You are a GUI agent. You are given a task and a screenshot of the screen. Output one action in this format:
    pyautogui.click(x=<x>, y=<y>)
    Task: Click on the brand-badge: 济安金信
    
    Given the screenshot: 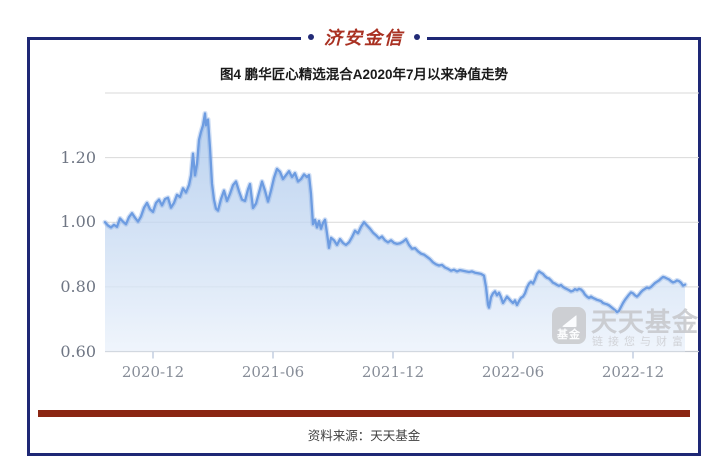 What is the action you would take?
    pyautogui.click(x=364, y=36)
    